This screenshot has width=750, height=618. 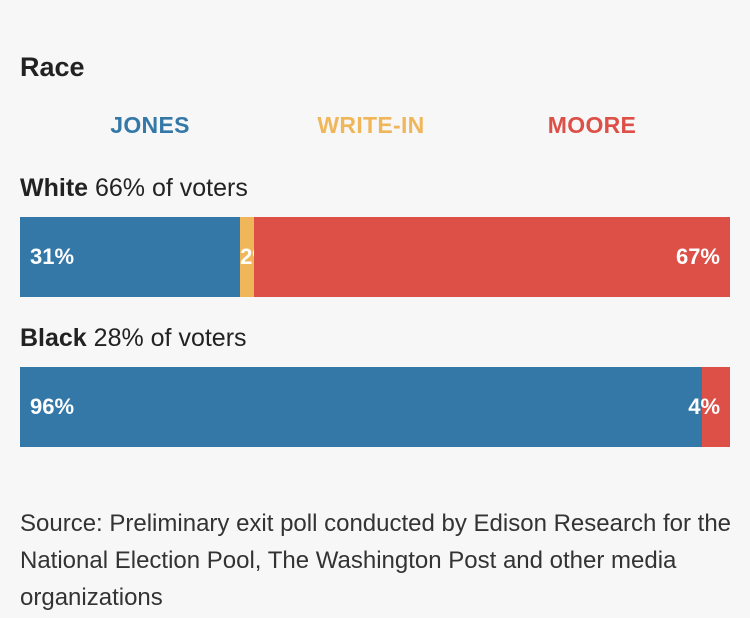 I want to click on bar-value-label: 96%, so click(x=52, y=406).